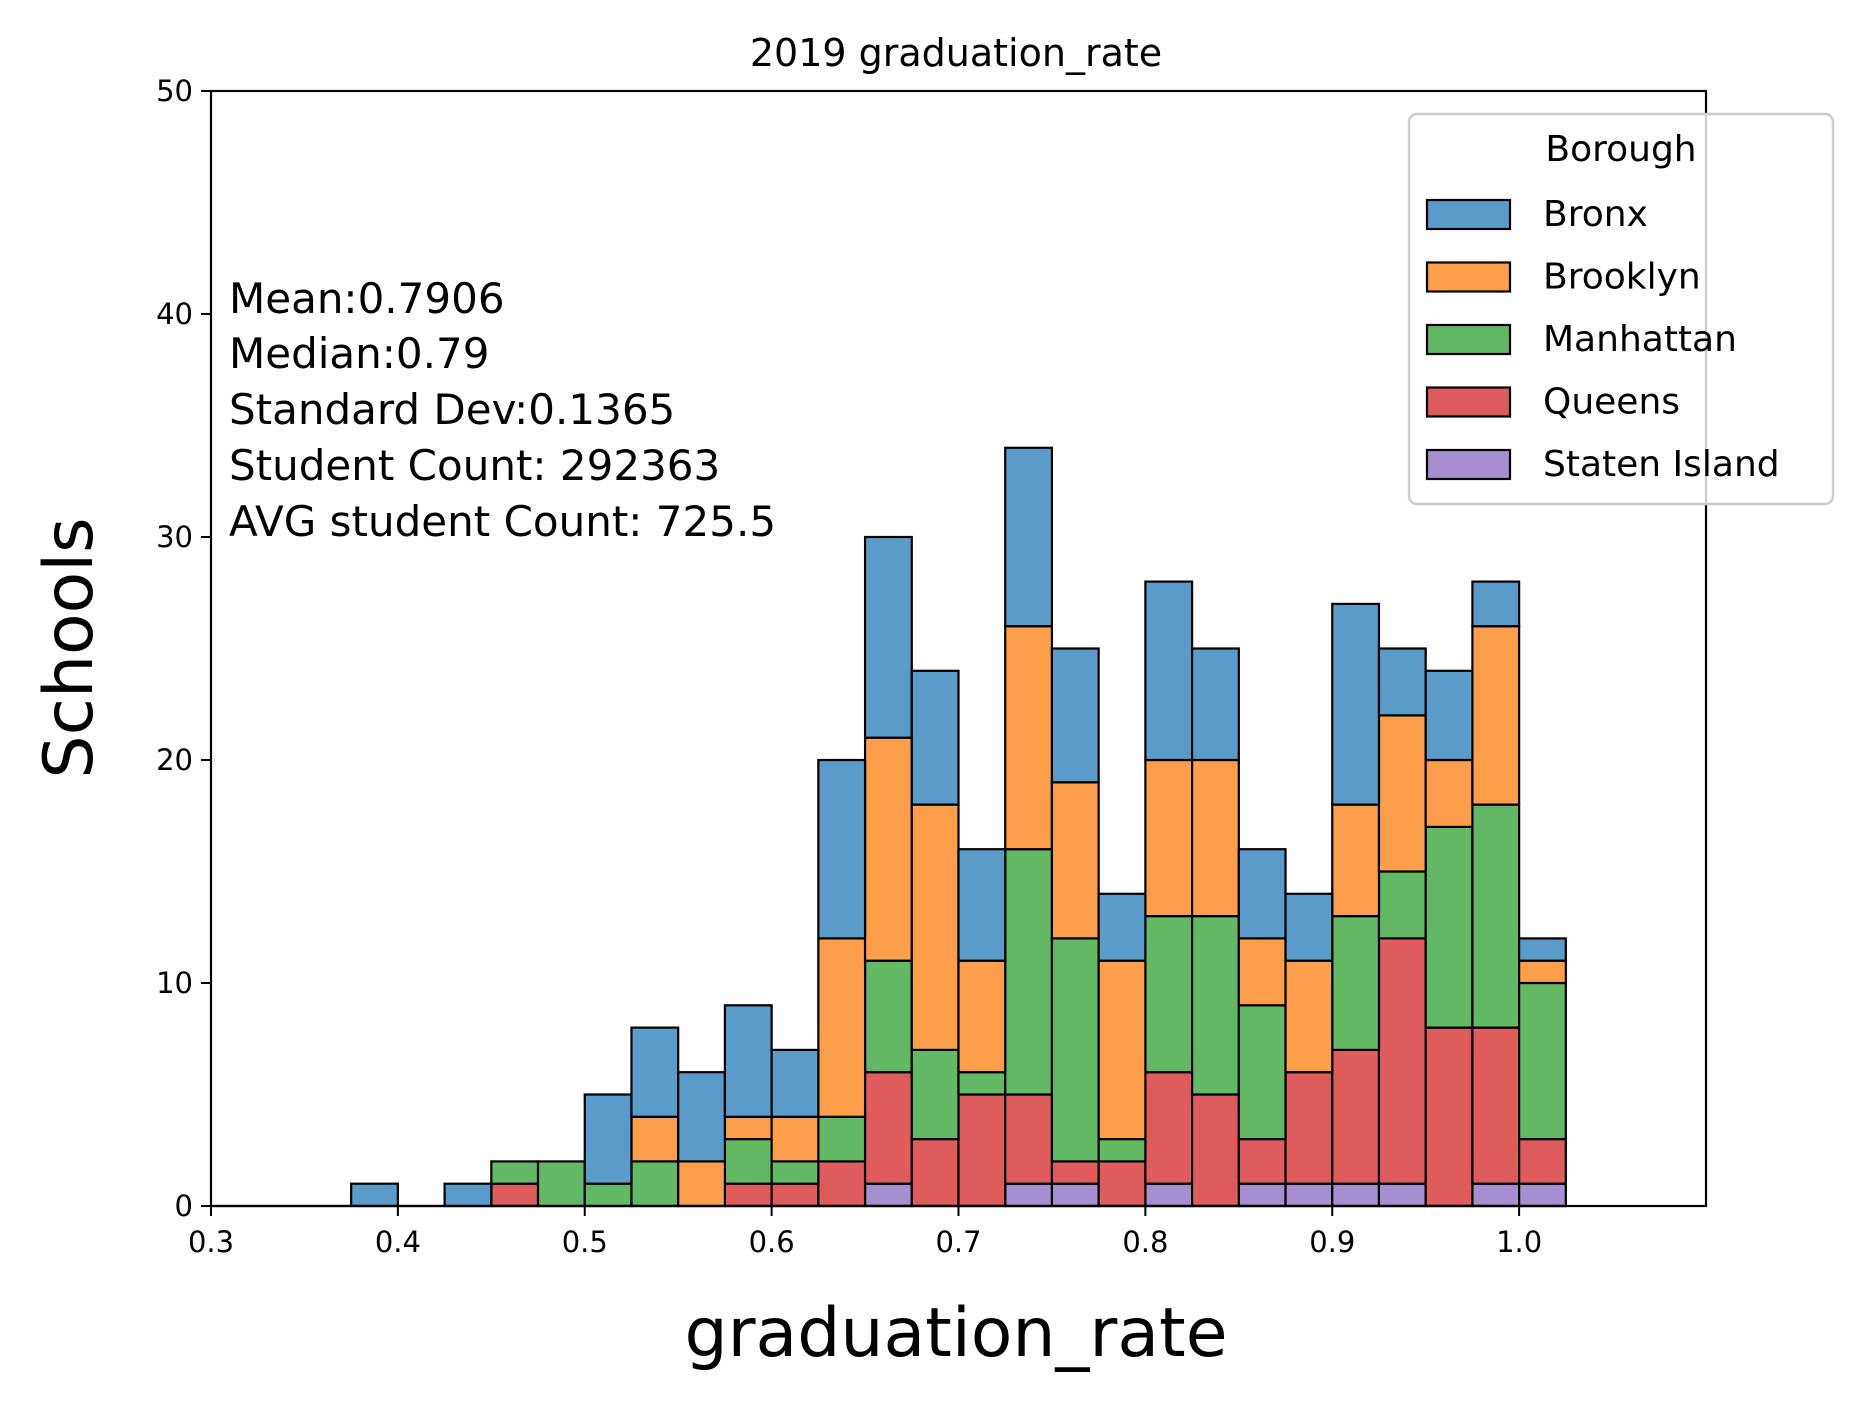  I want to click on y-axis-ticks: 0 10 20 30 40 50, so click(183, 648).